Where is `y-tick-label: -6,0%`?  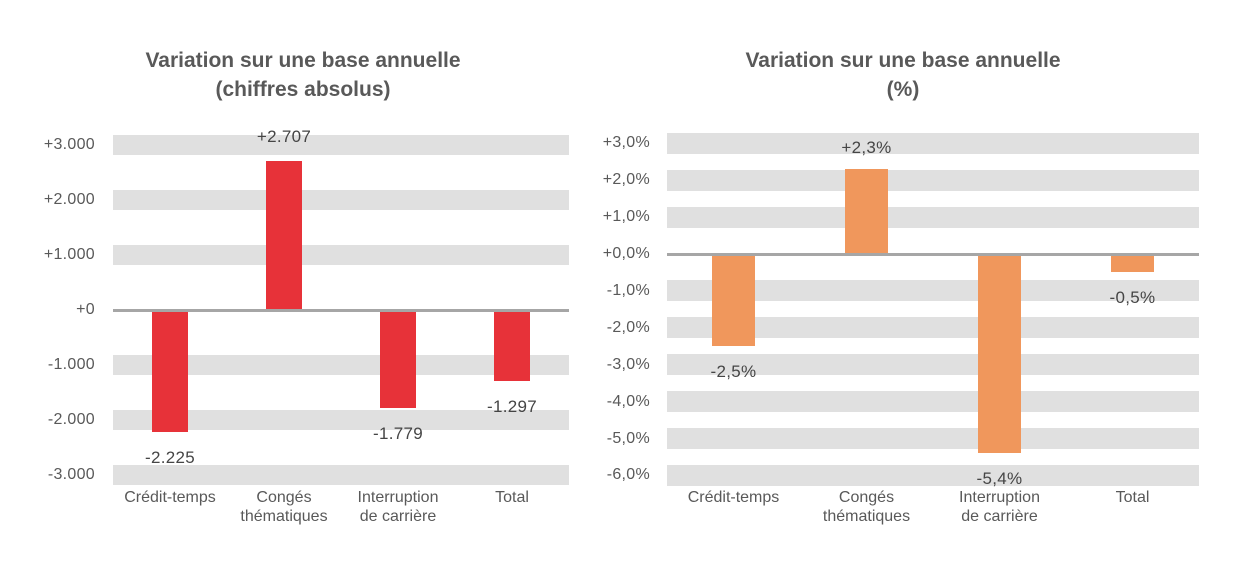 y-tick-label: -6,0% is located at coordinates (628, 475).